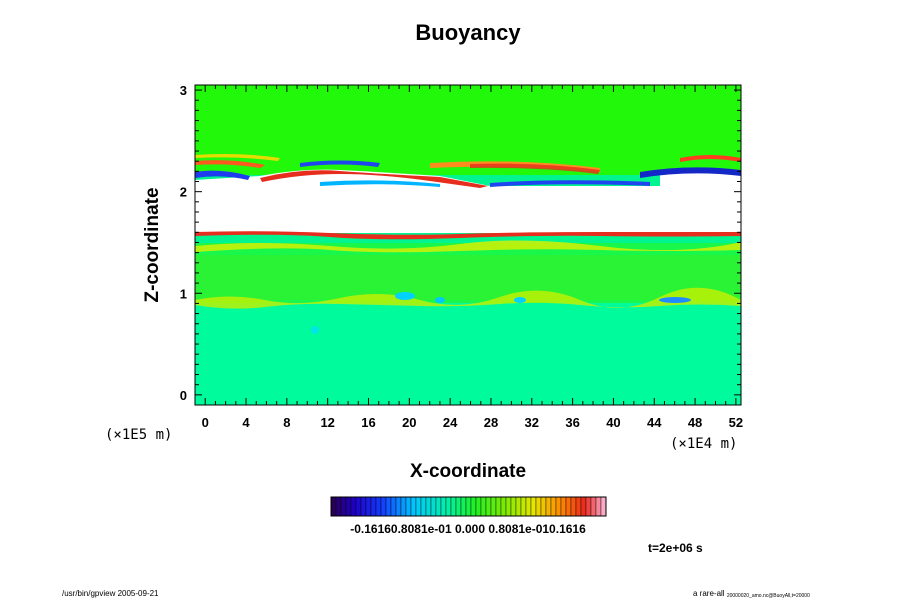 The image size is (900, 600). What do you see at coordinates (183, 243) in the screenshot?
I see `y-axis-tick-labels: 0 1 2 3` at bounding box center [183, 243].